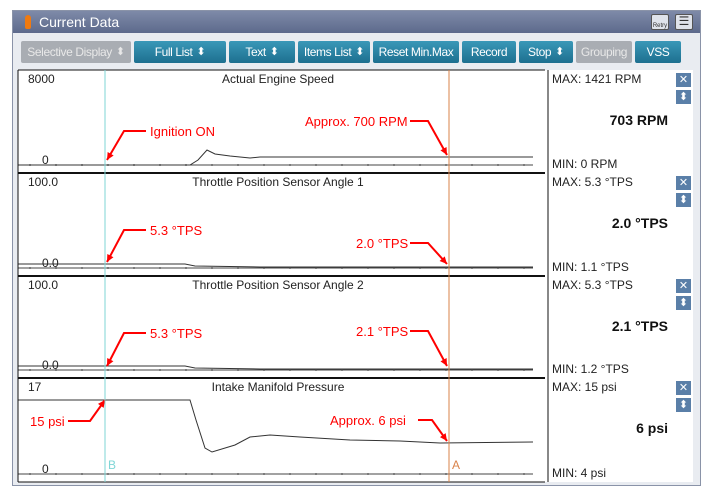 The width and height of the screenshot is (713, 491). What do you see at coordinates (368, 420) in the screenshot?
I see `annotation-label: Approx. 6 psi` at bounding box center [368, 420].